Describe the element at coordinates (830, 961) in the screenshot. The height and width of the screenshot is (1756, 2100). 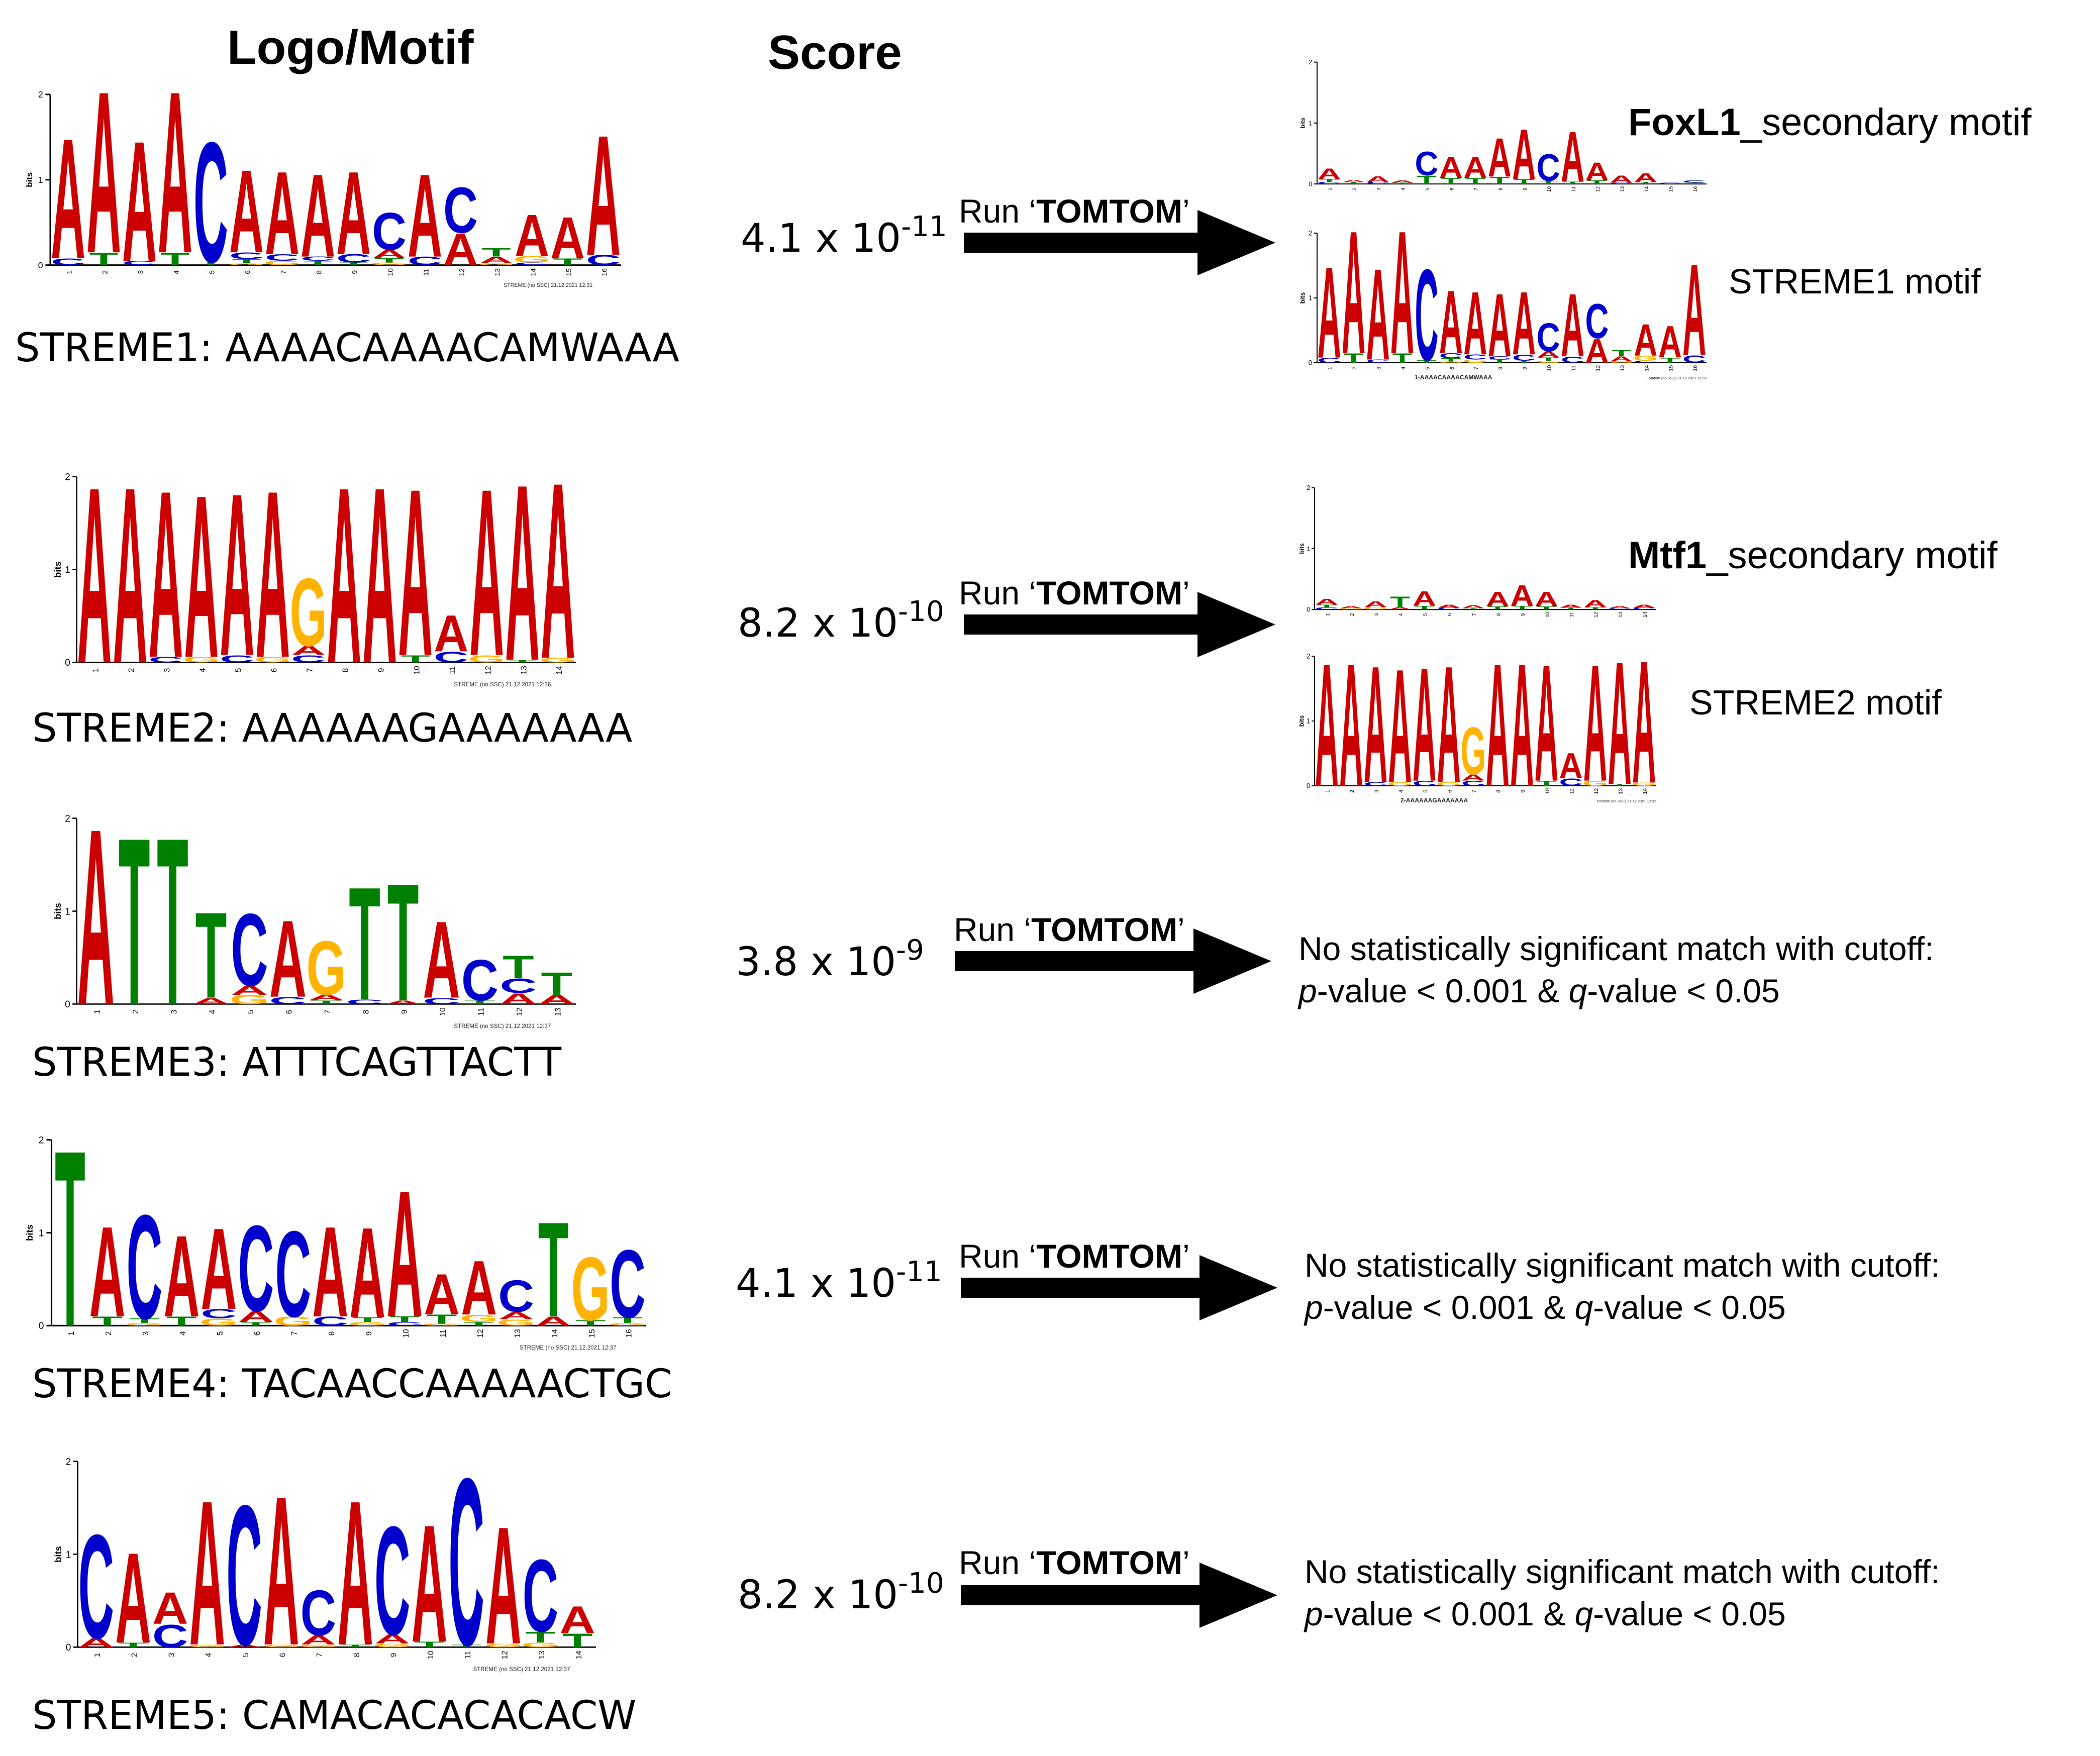
I see `score-value: 3.8 x 10-9` at that location.